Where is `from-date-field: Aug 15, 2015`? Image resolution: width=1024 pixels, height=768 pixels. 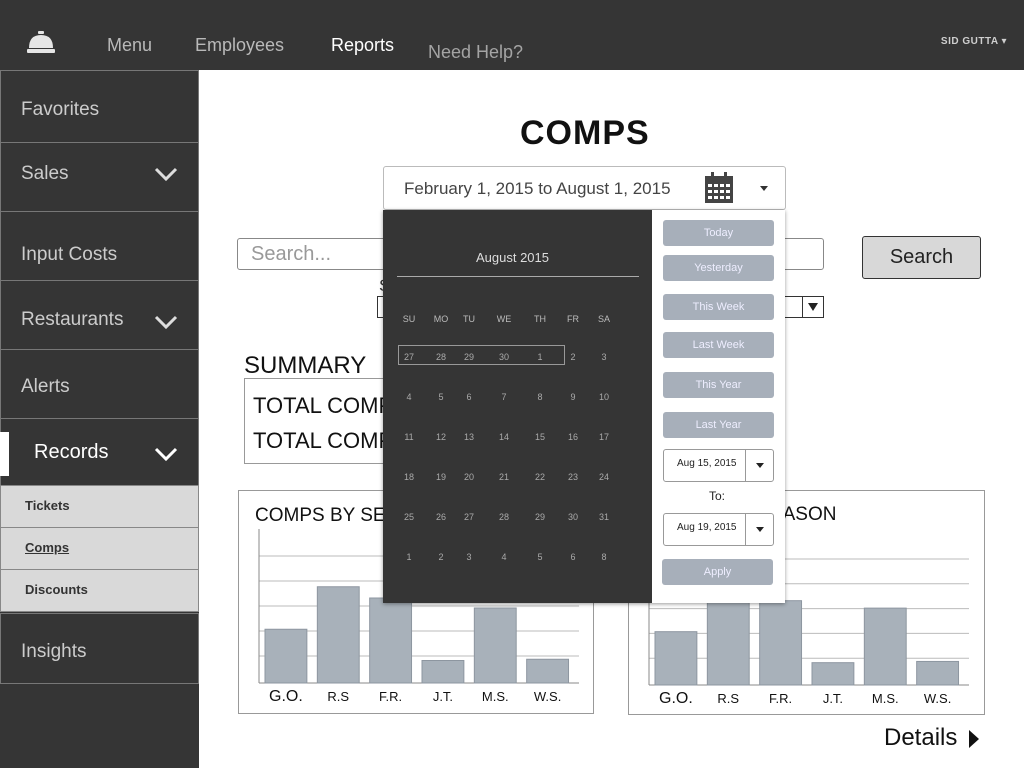 from-date-field: Aug 15, 2015 is located at coordinates (718, 465).